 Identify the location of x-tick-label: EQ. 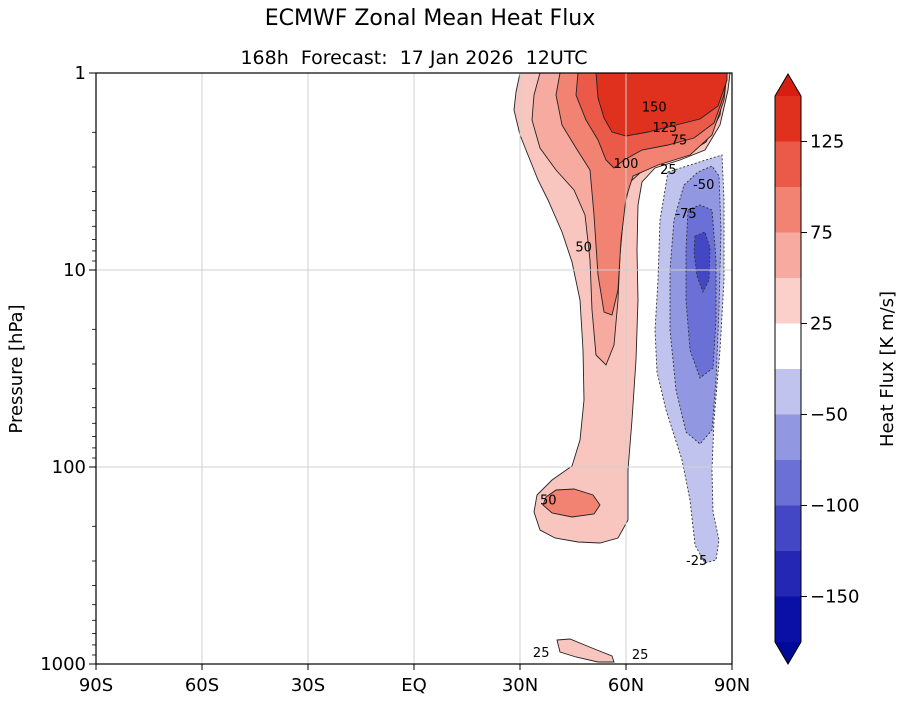
(414, 685).